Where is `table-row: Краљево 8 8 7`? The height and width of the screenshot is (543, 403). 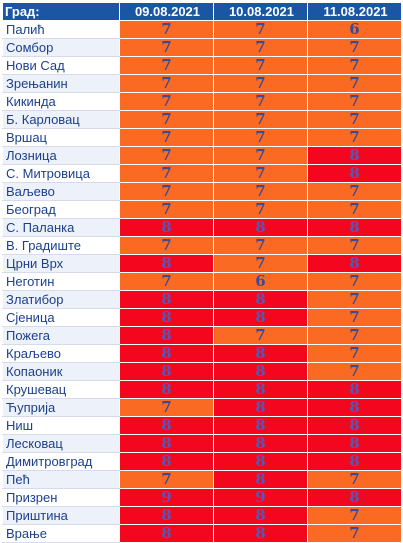
table-row: Краљево 8 8 7 is located at coordinates (202, 353).